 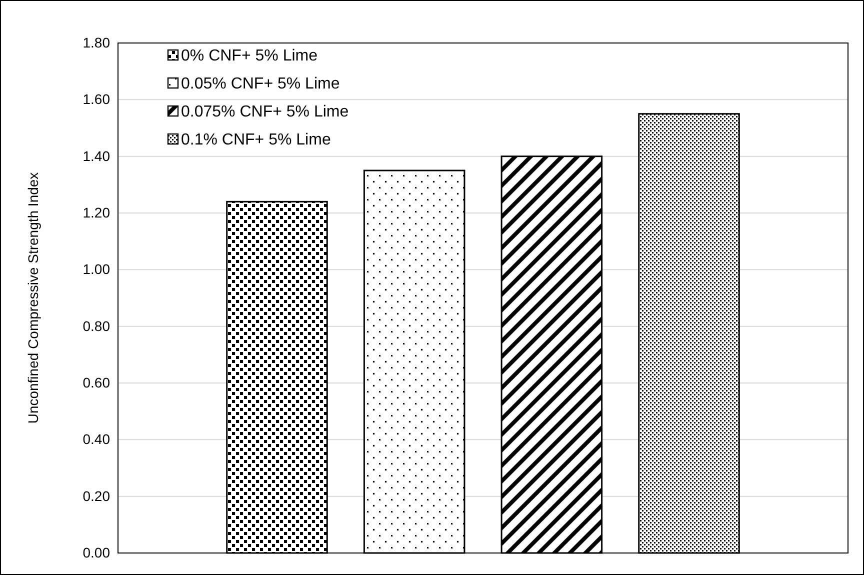 I want to click on y-tick-label: 0.20, so click(x=96, y=496).